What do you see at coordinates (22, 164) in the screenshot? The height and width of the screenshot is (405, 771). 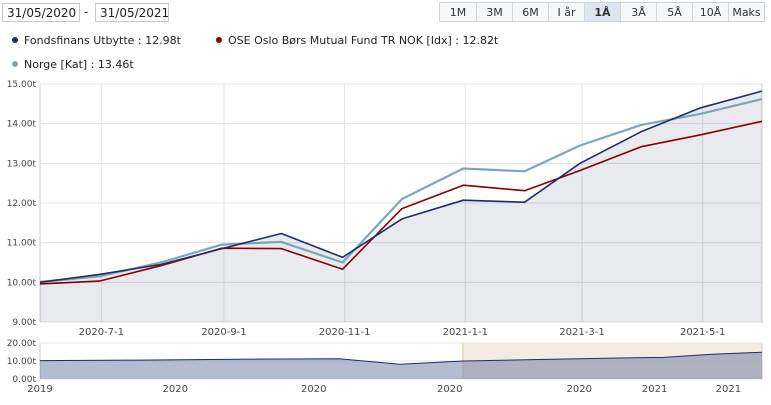 I see `y-tick-label: 13.00t` at bounding box center [22, 164].